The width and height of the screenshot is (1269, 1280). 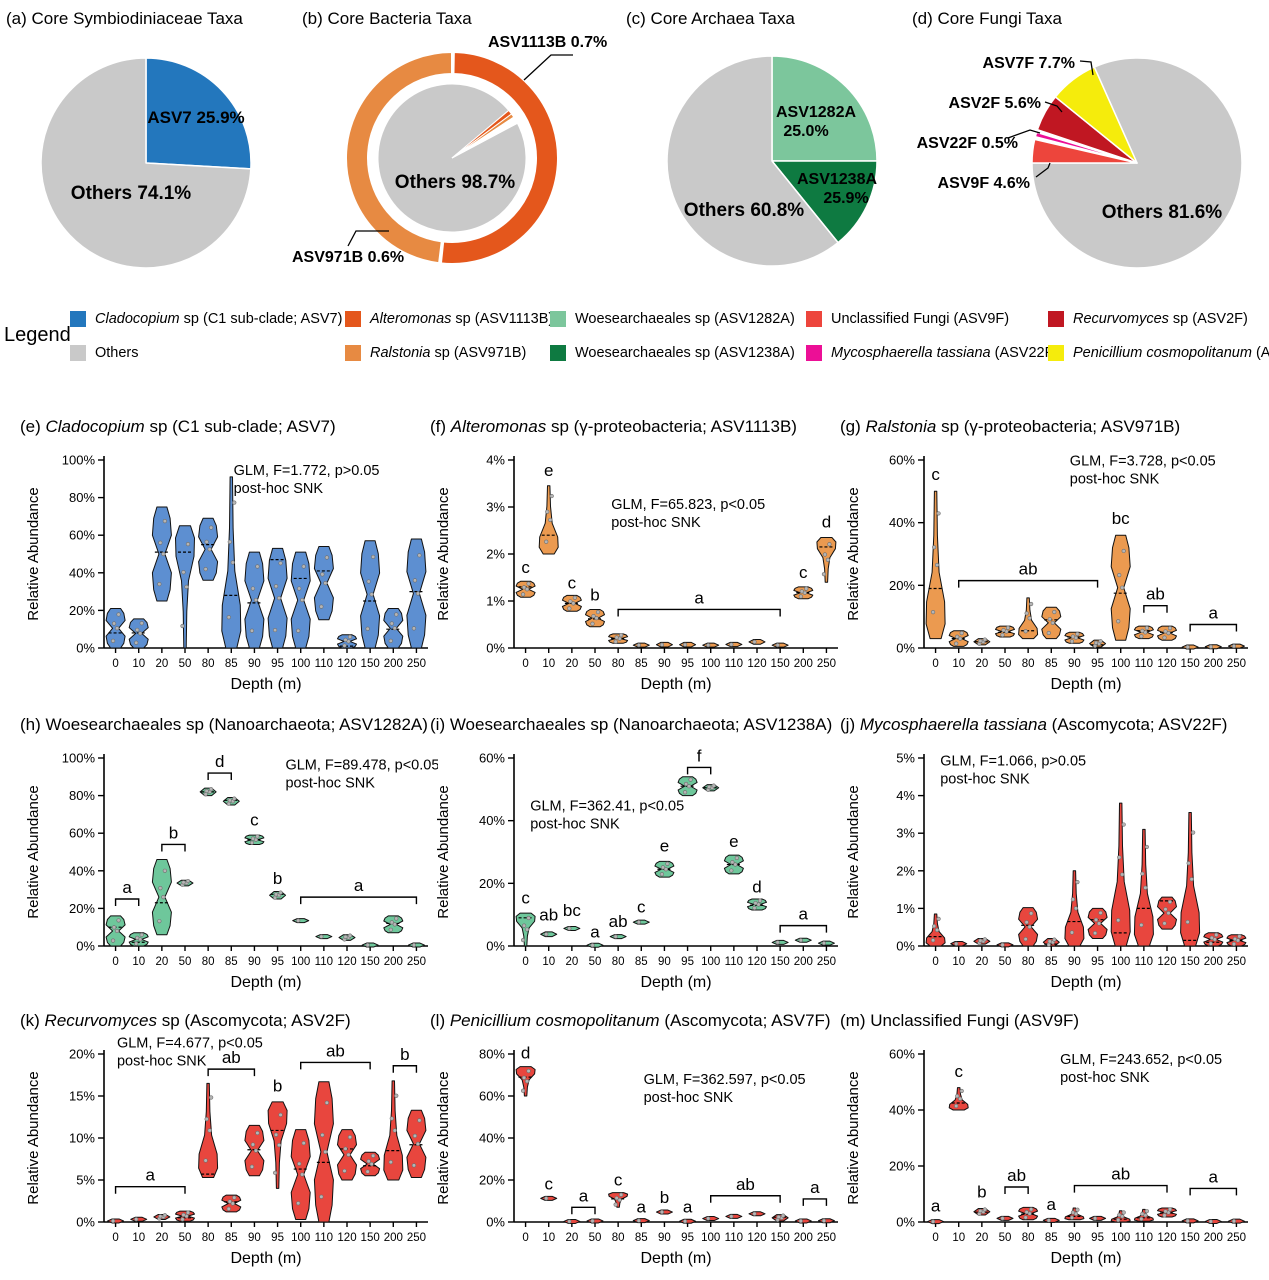 I want to click on pie-title-d: (d) Core Fungi Taxa, so click(x=987, y=18).